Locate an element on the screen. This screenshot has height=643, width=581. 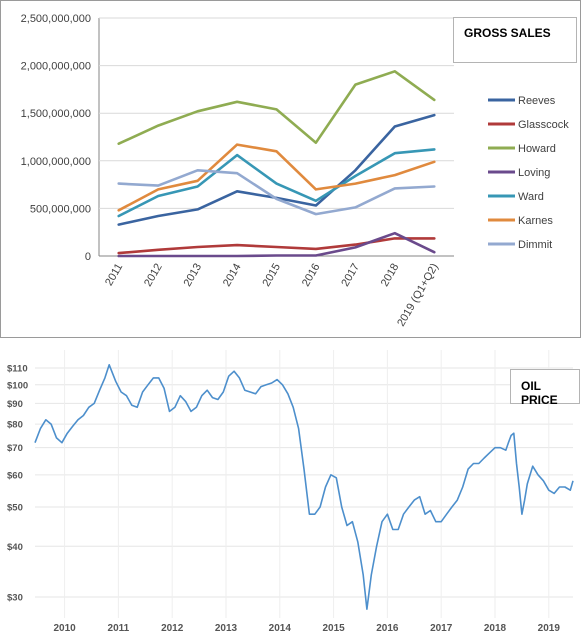
y-tick-label: $30 is located at coordinates (15, 598).